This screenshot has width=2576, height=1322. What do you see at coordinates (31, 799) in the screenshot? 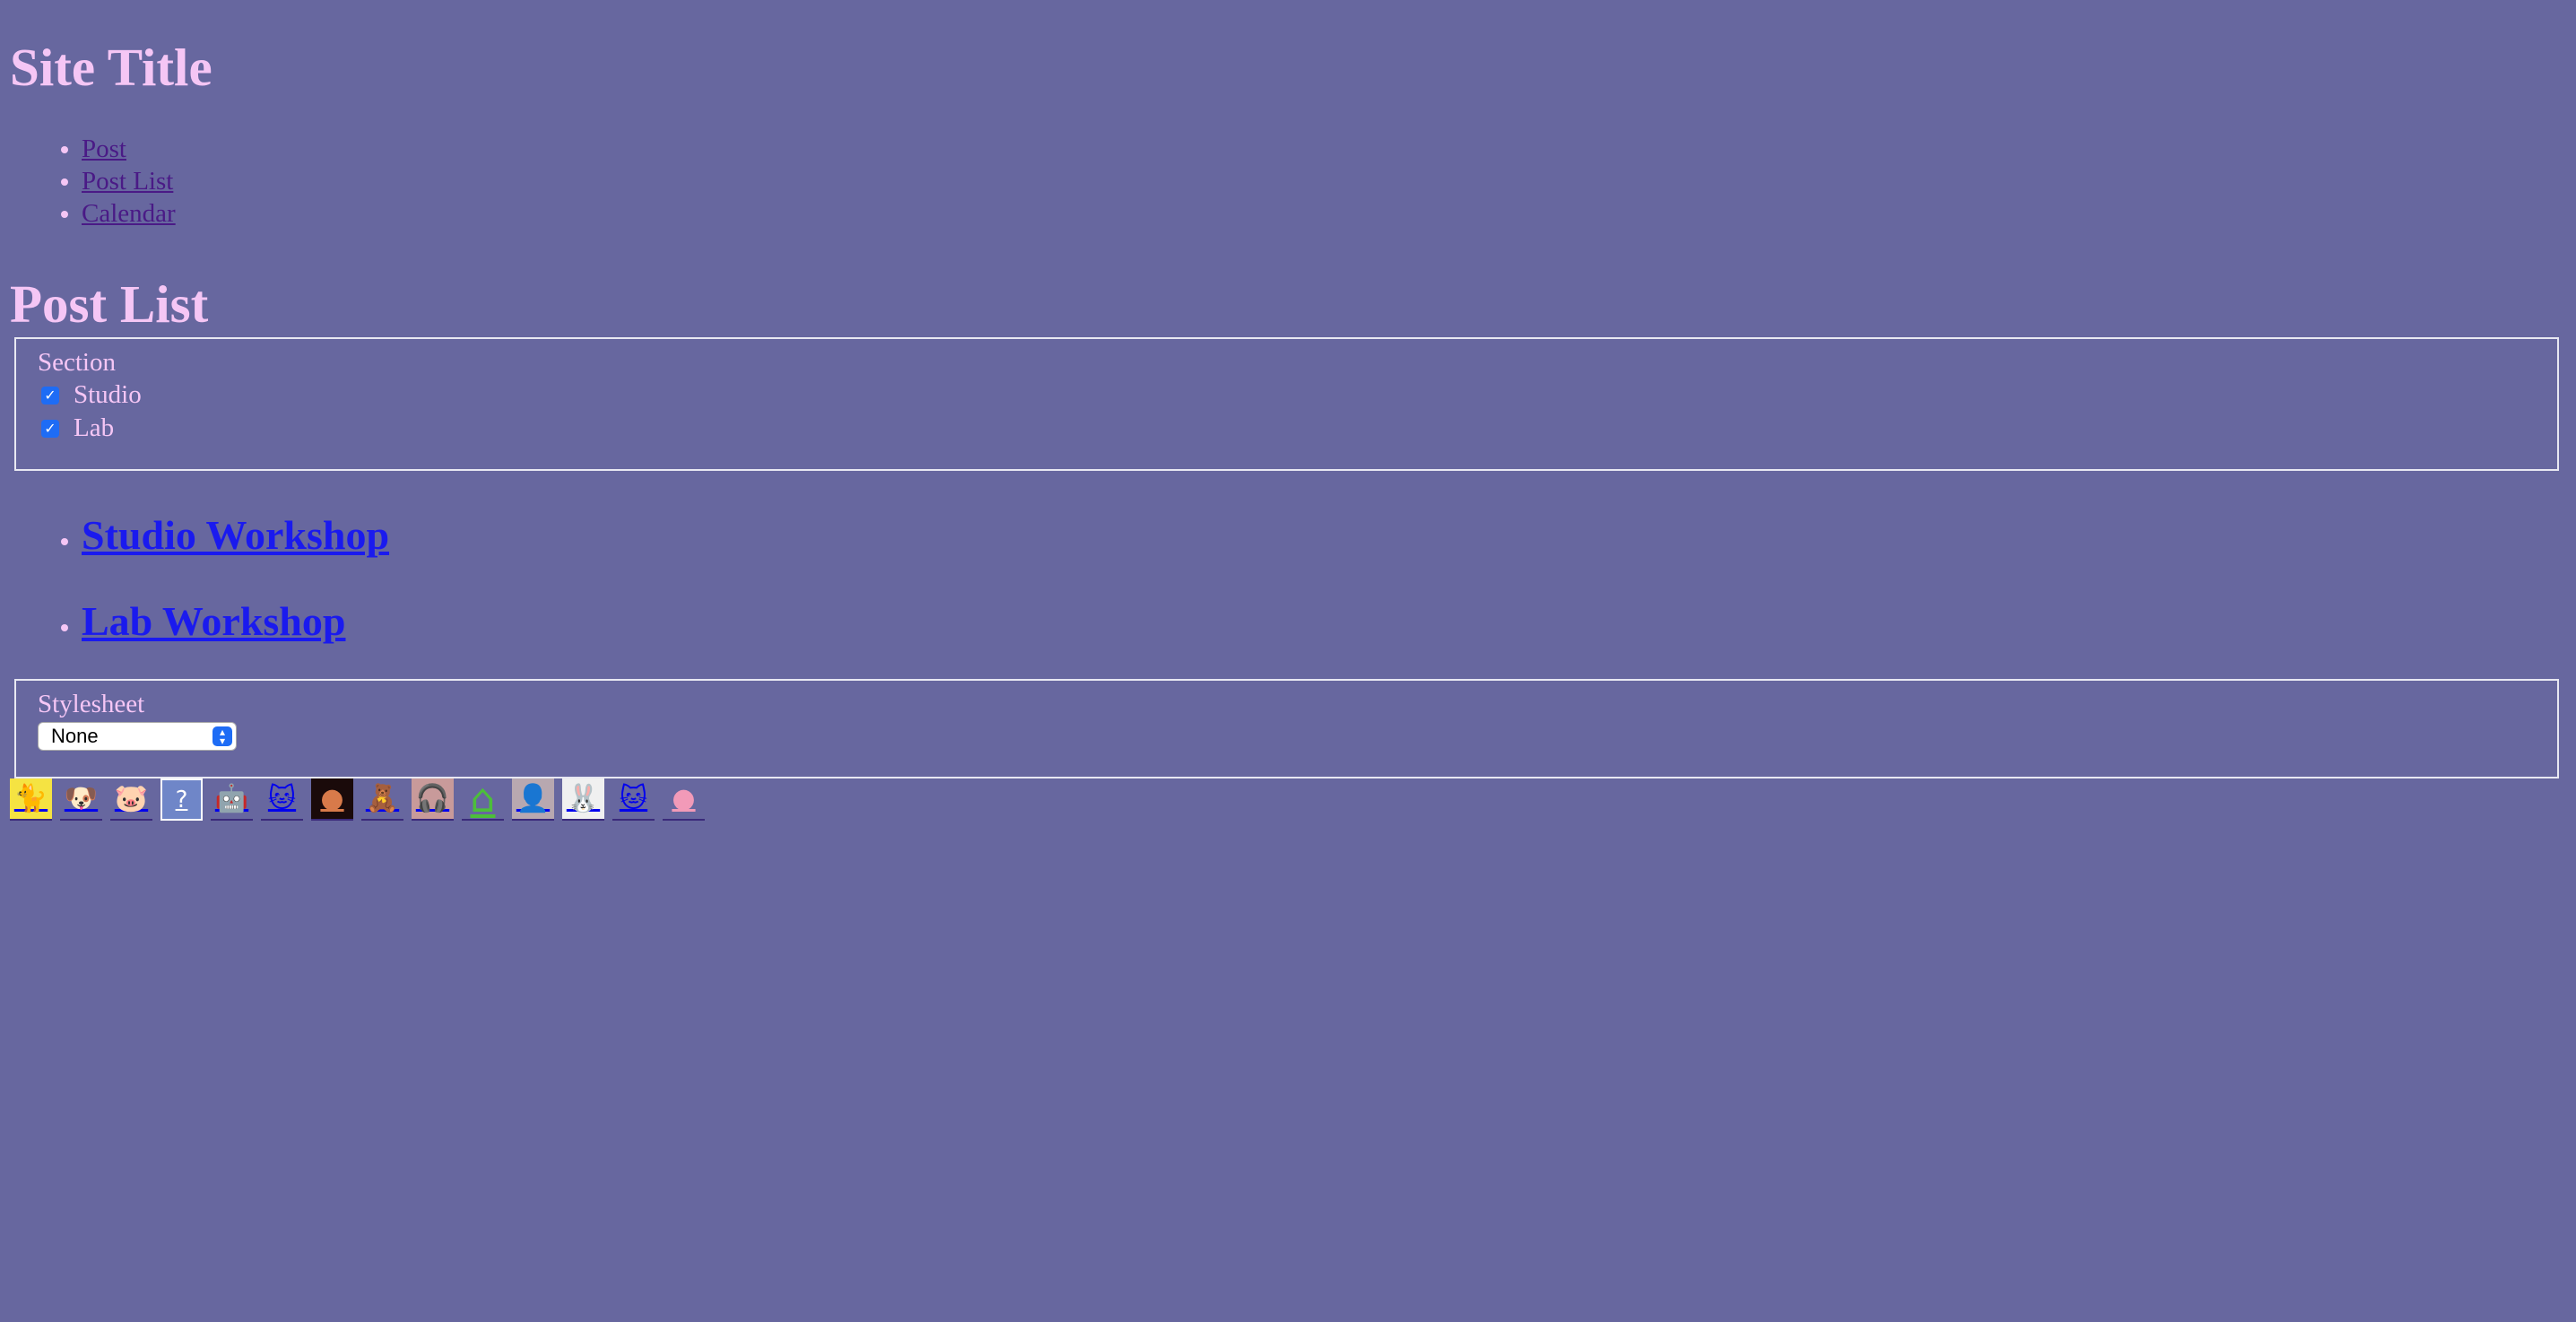
I see `black-cat-icon: 🐈` at bounding box center [31, 799].